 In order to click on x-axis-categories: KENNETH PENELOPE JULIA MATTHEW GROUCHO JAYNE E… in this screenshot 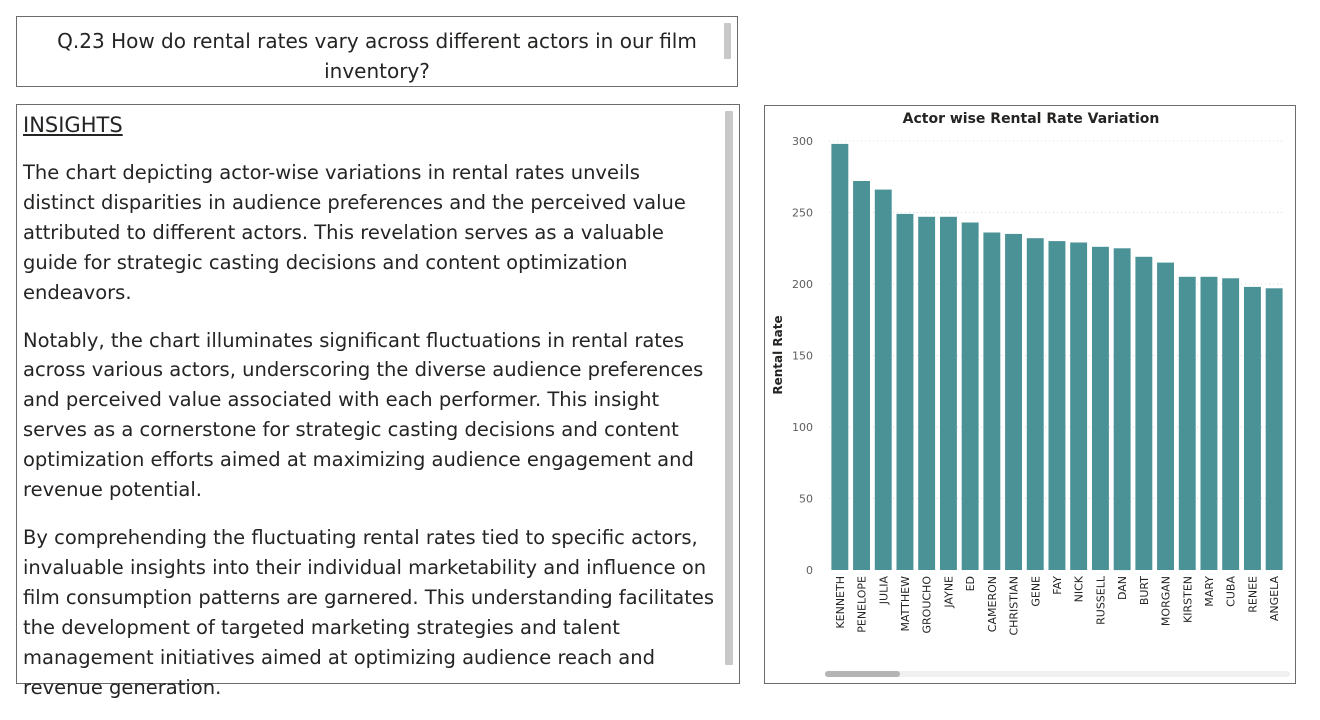, I will do `click(1057, 605)`.